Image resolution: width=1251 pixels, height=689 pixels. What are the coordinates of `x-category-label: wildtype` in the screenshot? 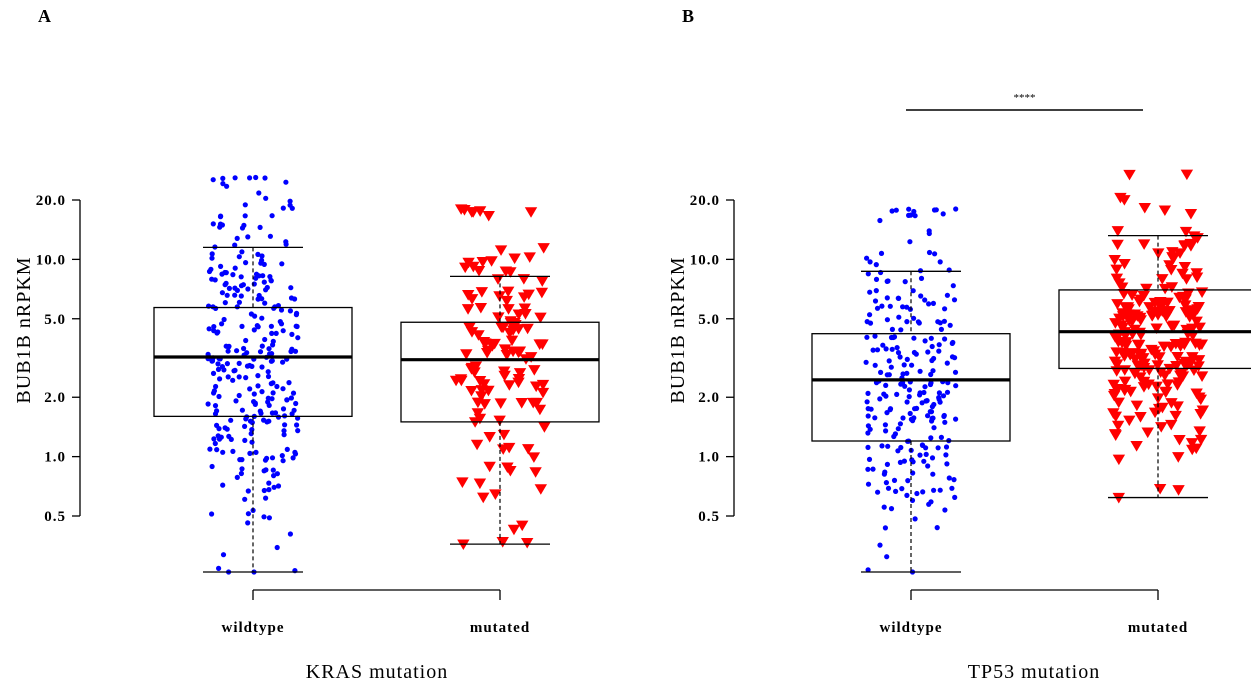 It's located at (910, 628).